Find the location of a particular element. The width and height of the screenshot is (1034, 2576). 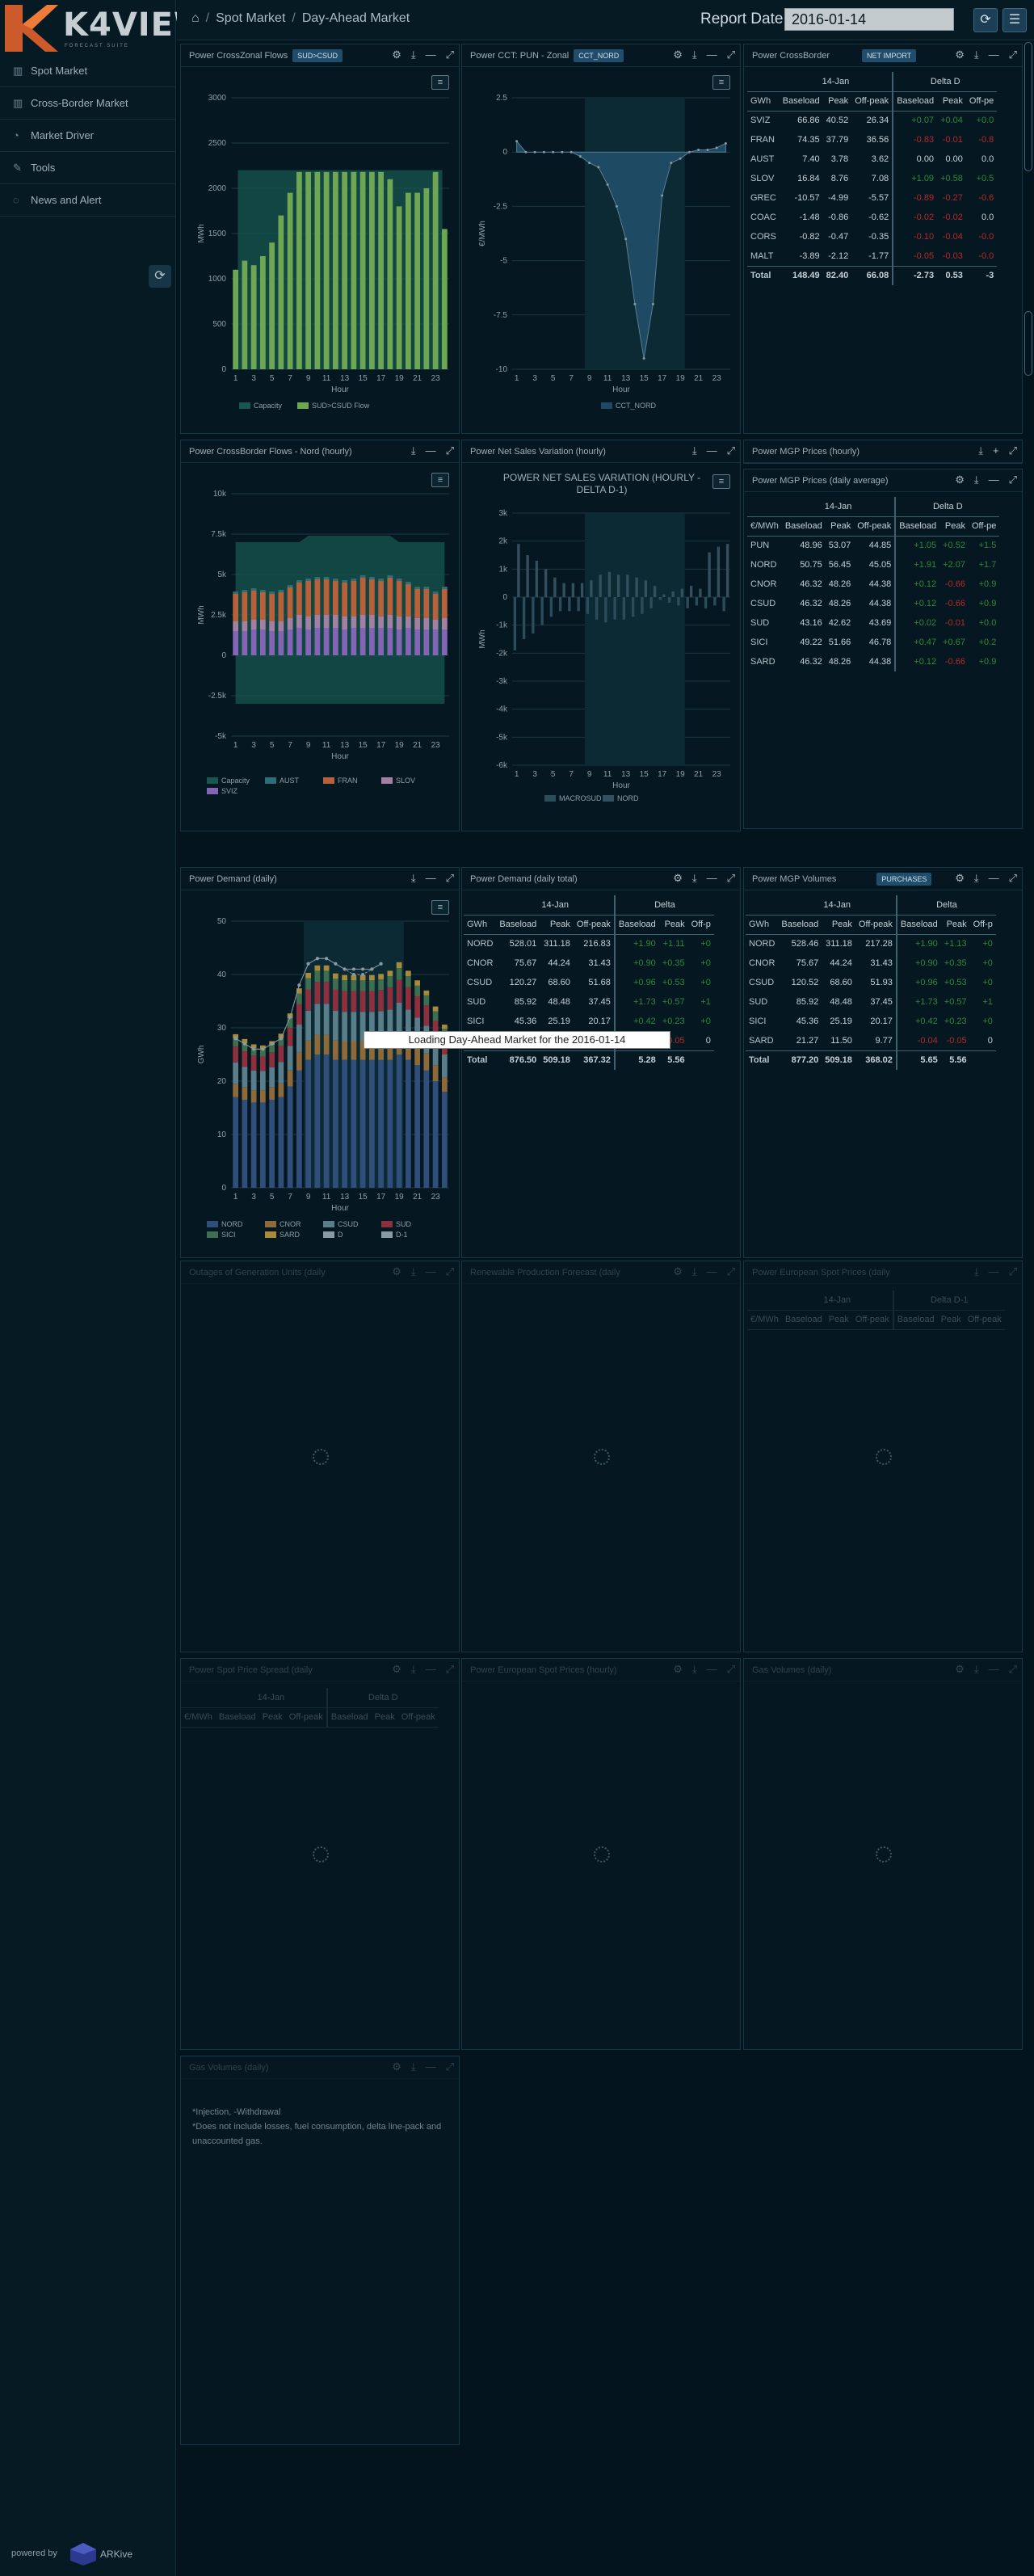

stacked-bar-cnor is located at coordinates (245, 1094).